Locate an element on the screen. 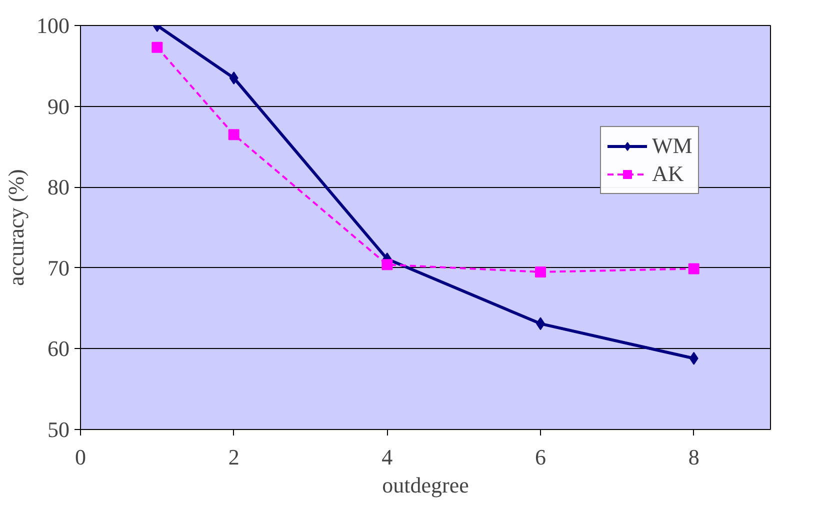  y-tick-label: 50 is located at coordinates (59, 429).